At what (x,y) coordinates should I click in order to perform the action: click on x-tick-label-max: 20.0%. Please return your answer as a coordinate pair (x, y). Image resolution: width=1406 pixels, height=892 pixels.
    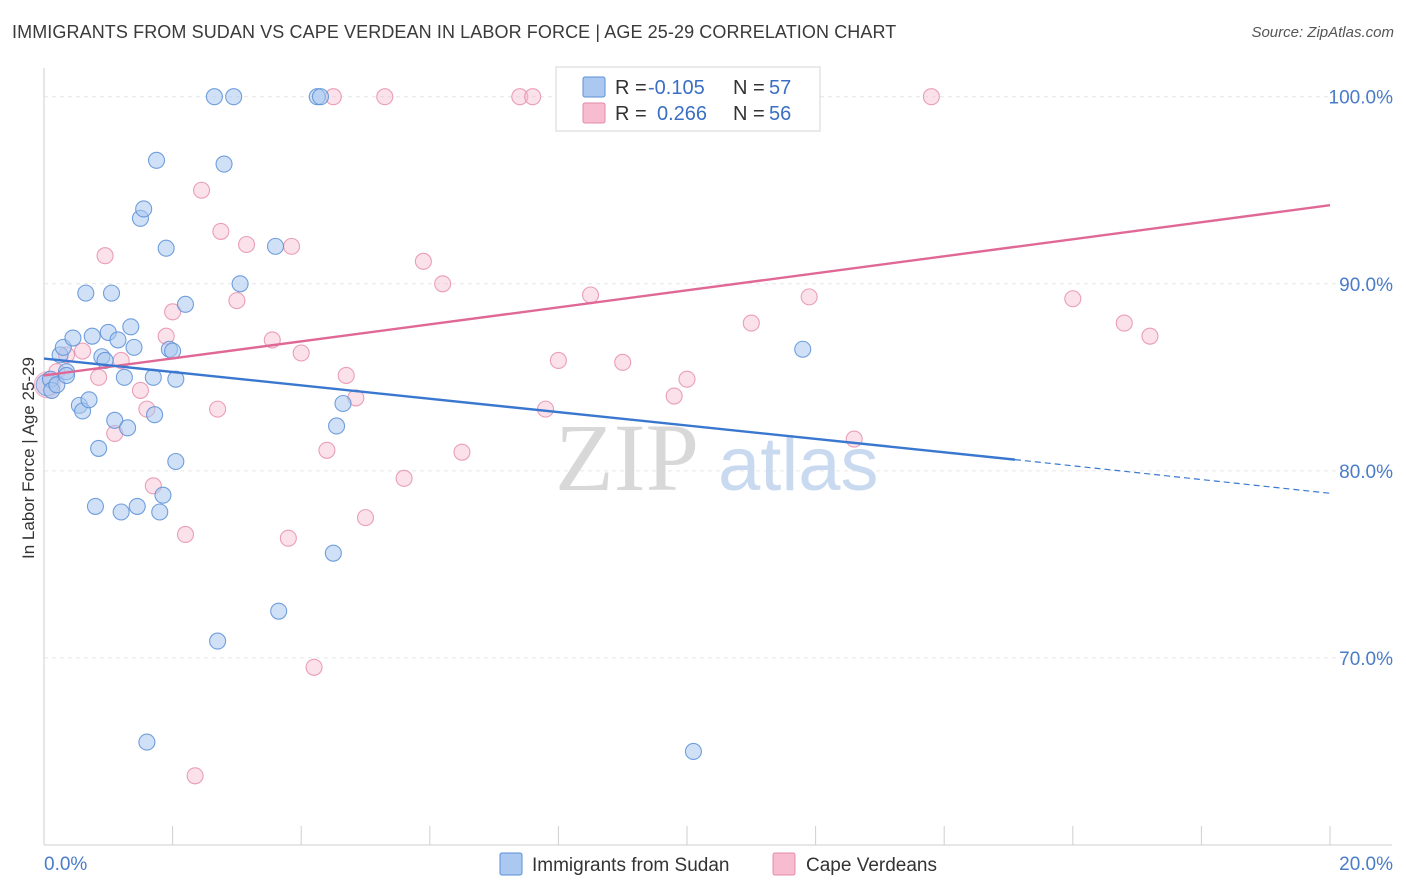
    Looking at the image, I should click on (1366, 864).